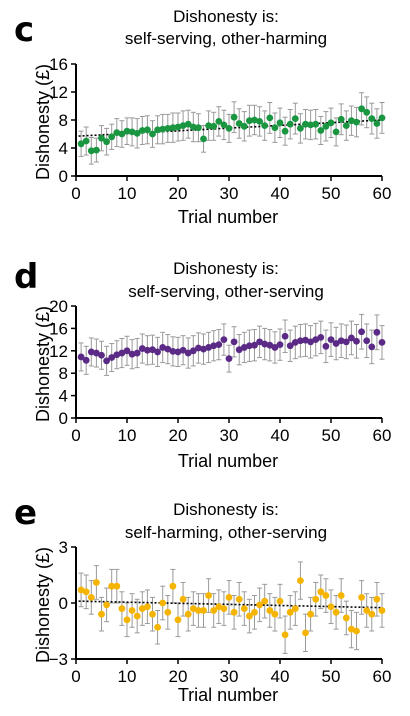 This screenshot has width=410, height=716. I want to click on y-tick-label: 8, so click(63, 373).